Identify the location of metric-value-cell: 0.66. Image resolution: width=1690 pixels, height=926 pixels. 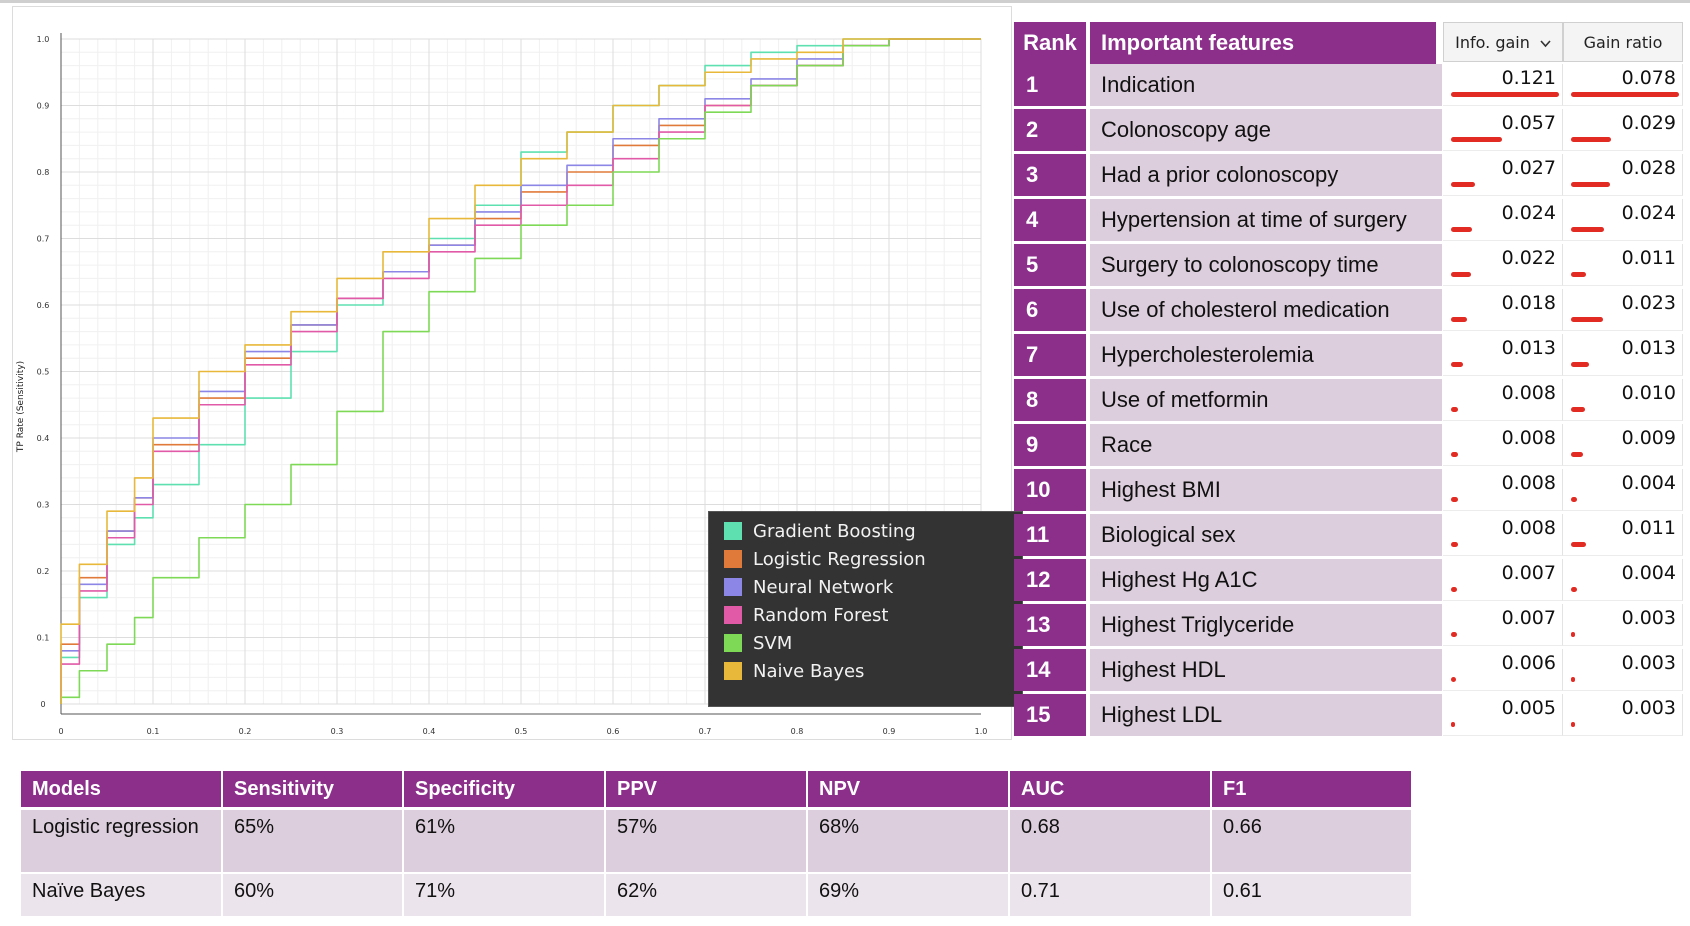
(1311, 841).